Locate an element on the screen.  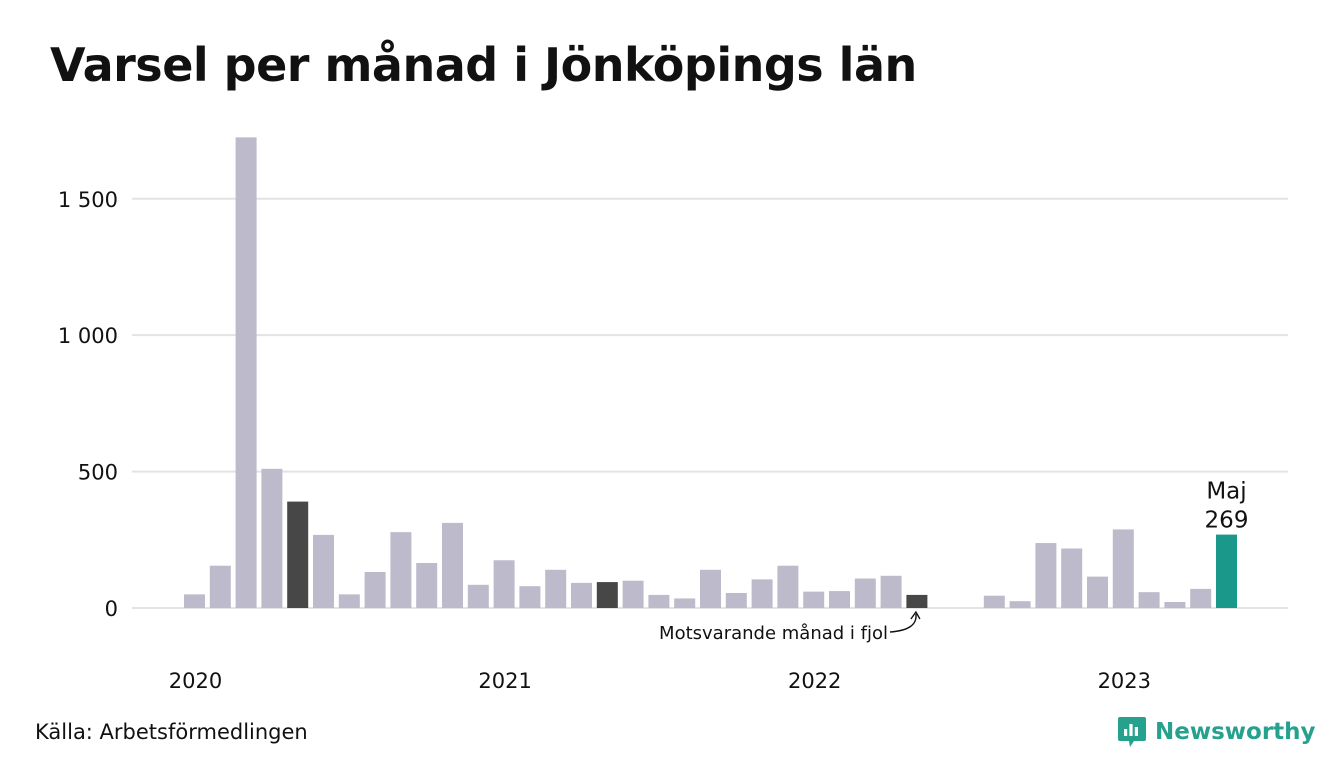
y-tick-label: 0 is located at coordinates (111, 609).